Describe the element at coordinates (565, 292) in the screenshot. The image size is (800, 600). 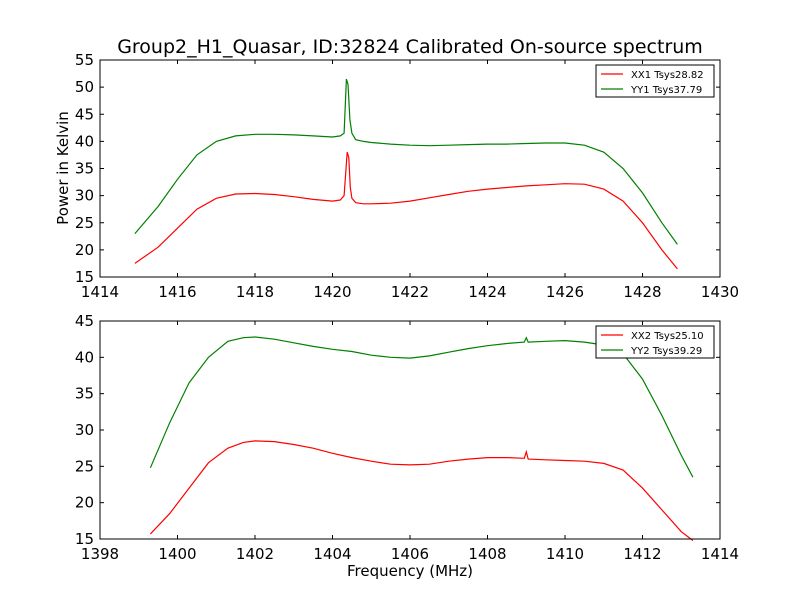
I see `x-tick-label: 1426` at that location.